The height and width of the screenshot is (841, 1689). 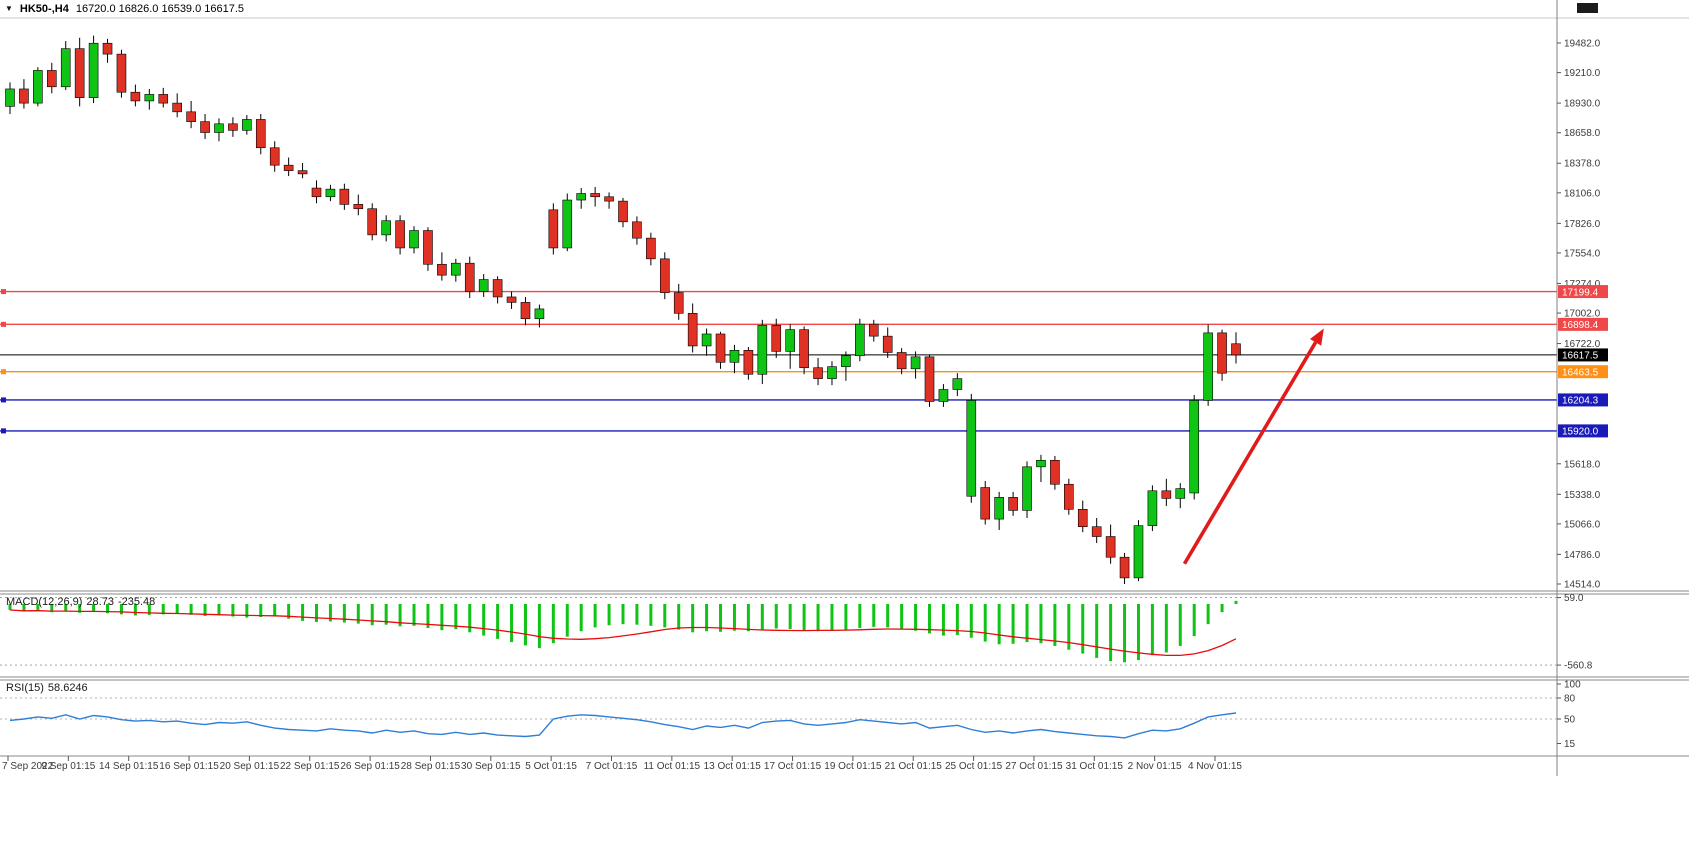 I want to click on time-axis-label: 16 Sep 01:15, so click(x=189, y=766).